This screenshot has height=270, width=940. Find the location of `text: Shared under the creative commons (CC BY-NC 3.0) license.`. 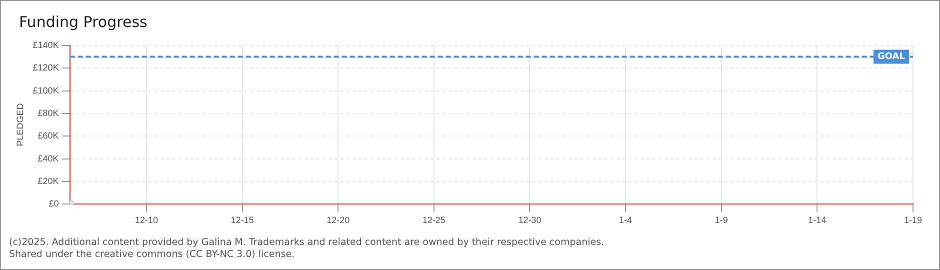

text: Shared under the creative commons (CC BY-NC 3.0) license. is located at coordinates (152, 255).